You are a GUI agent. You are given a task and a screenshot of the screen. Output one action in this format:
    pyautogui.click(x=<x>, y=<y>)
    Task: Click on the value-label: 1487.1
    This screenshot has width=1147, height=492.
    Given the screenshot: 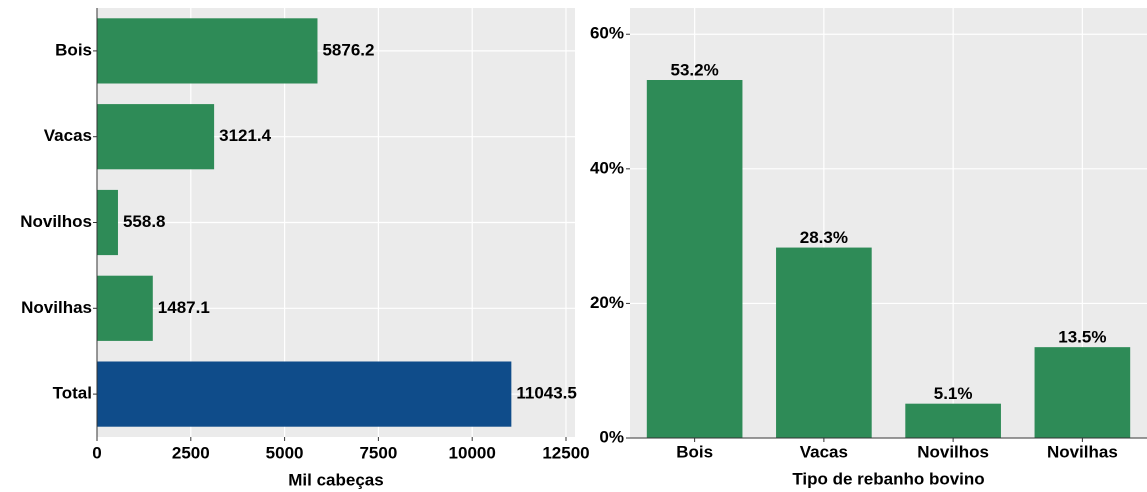 What is the action you would take?
    pyautogui.click(x=184, y=307)
    